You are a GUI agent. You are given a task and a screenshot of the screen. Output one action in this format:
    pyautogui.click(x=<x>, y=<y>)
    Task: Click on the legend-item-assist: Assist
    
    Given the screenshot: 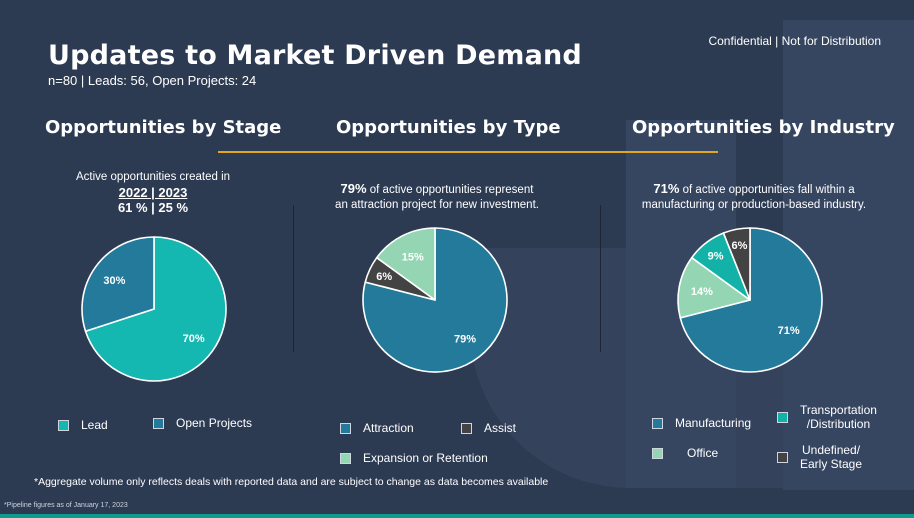 What is the action you would take?
    pyautogui.click(x=488, y=428)
    